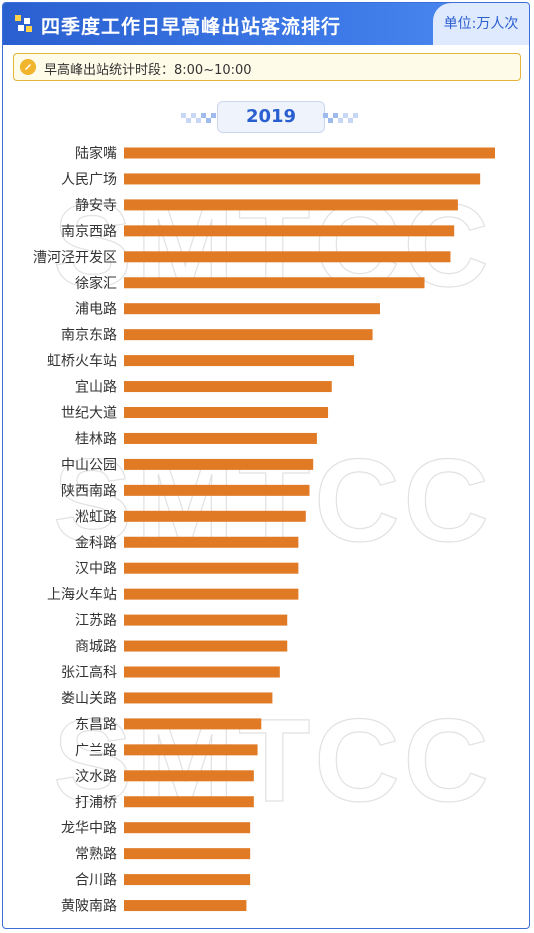 The width and height of the screenshot is (534, 933). I want to click on chart-title: 四季度工作日早高峰出站客流排行, so click(191, 27).